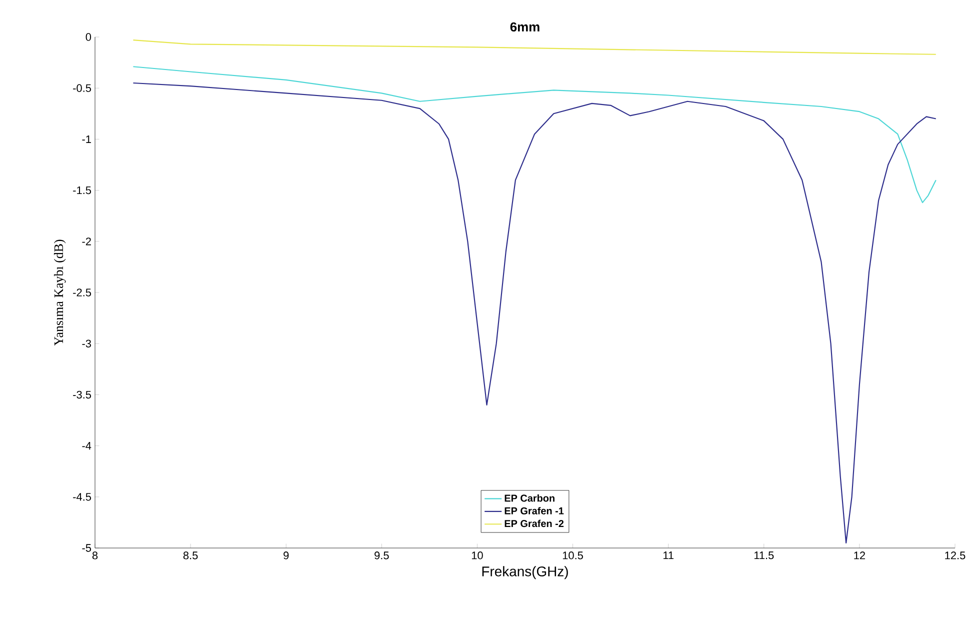  Describe the element at coordinates (95, 556) in the screenshot. I see `x-tick-label: 8` at that location.